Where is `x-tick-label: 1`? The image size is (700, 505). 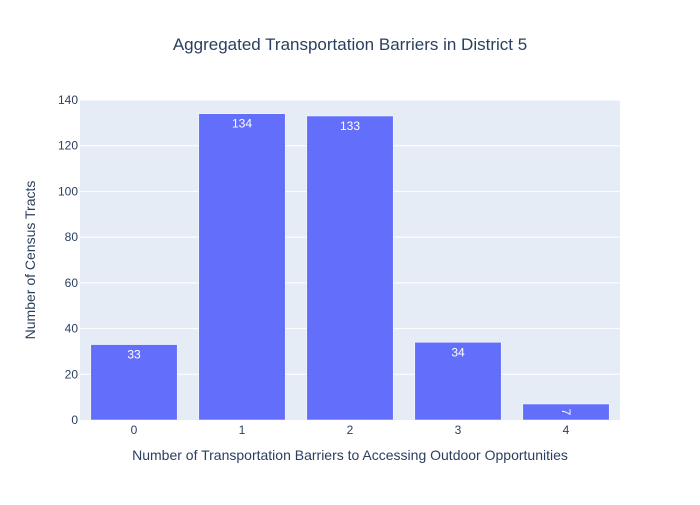 x-tick-label: 1 is located at coordinates (242, 430).